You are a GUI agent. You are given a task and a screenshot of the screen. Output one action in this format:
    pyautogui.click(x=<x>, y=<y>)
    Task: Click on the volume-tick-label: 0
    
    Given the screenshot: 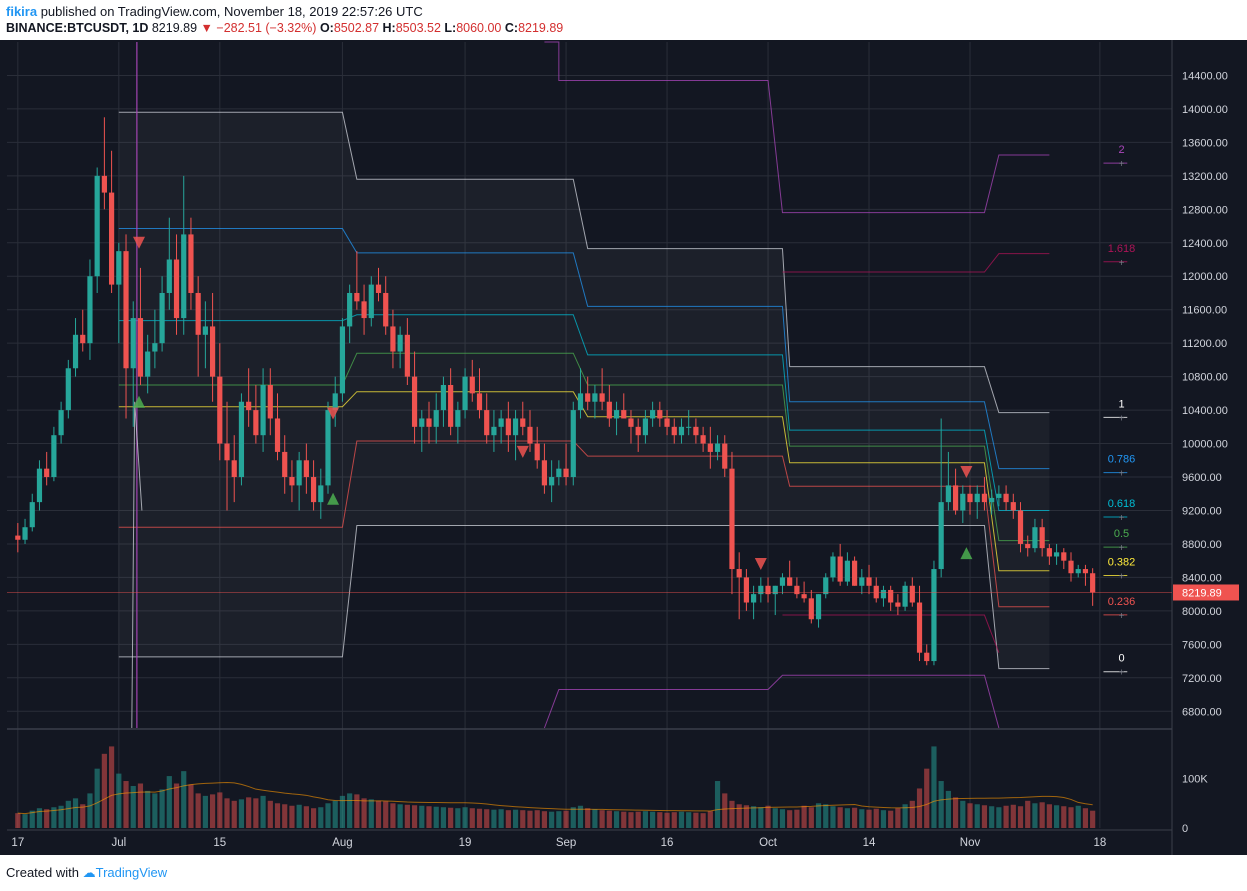 What is the action you would take?
    pyautogui.click(x=1185, y=829)
    